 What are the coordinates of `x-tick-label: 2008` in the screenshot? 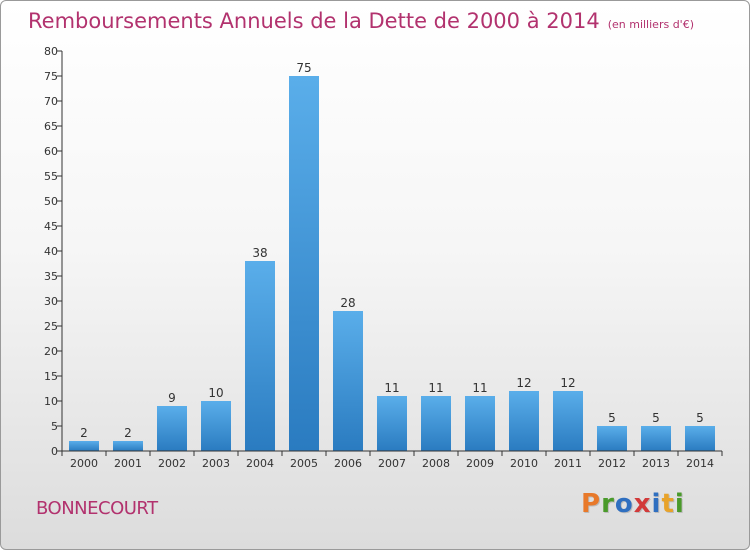 It's located at (436, 463).